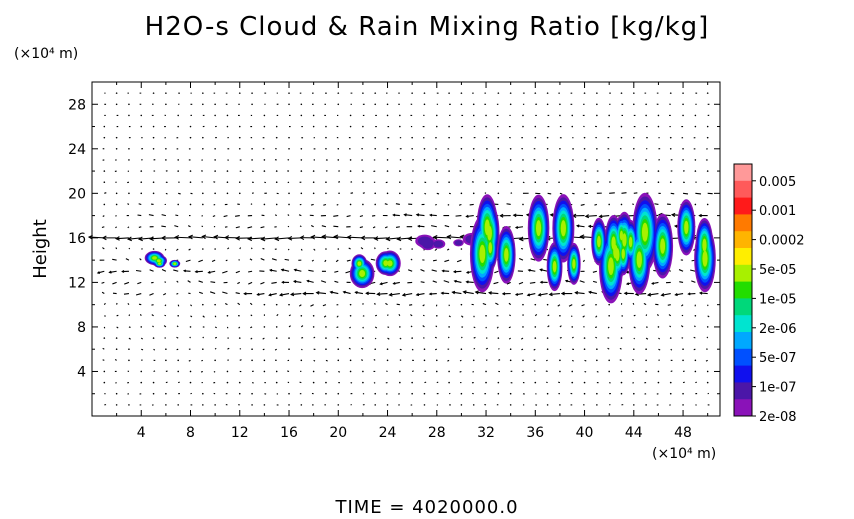  Describe the element at coordinates (743, 357) in the screenshot. I see `colorbar-swatch` at that location.